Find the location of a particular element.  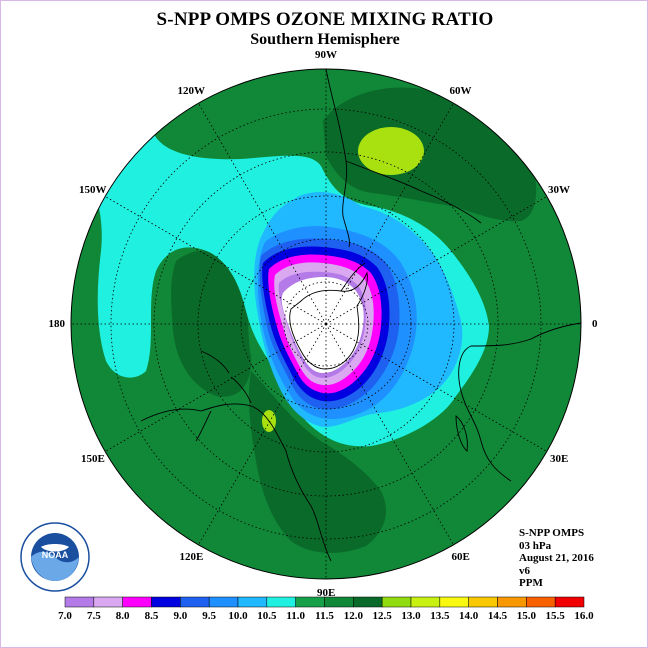

longitude-label: 150E is located at coordinates (93, 458).